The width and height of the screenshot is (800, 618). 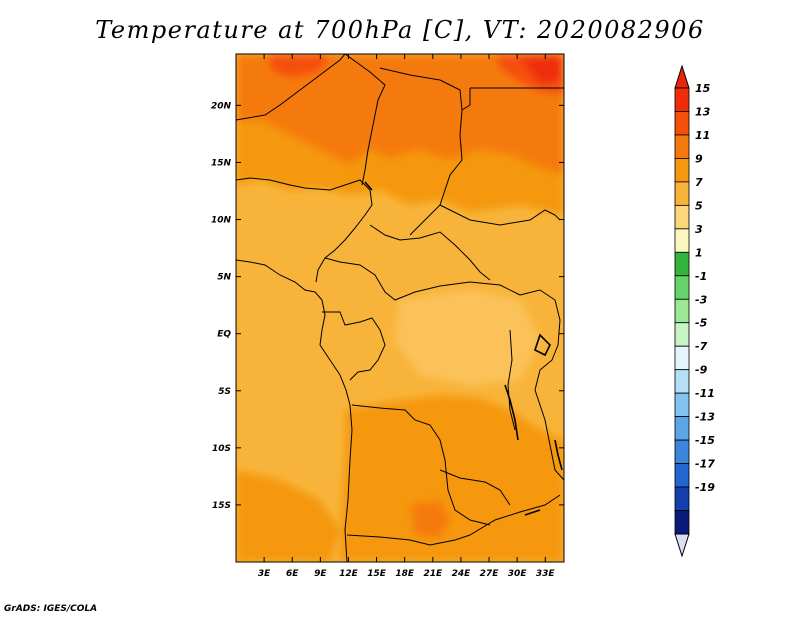 I want to click on border-car-south, so click(x=422, y=279).